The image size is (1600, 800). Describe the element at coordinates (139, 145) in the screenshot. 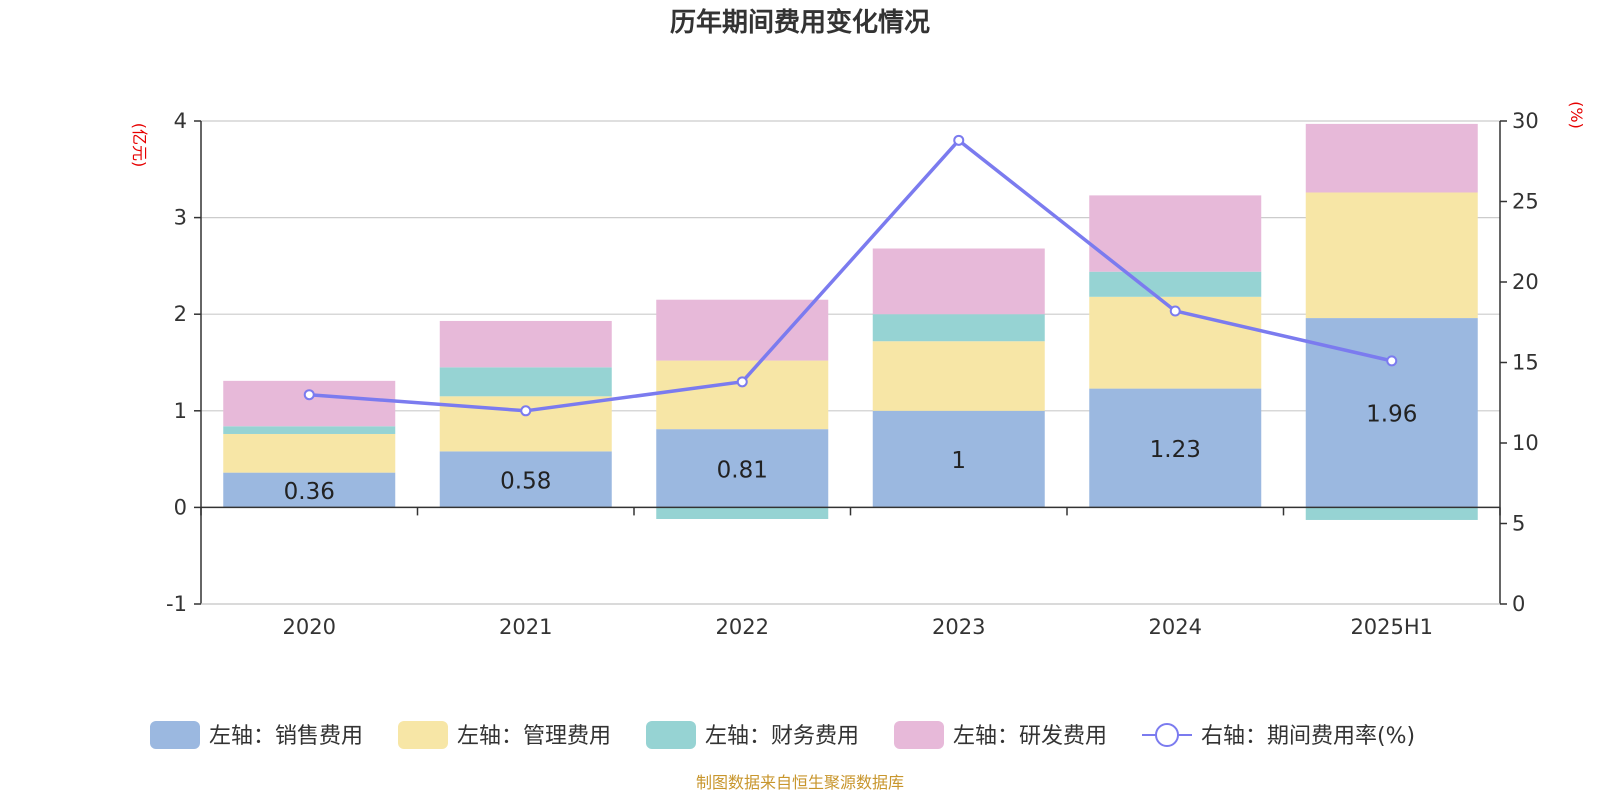

I see `left-axis-unit-label: (亿元)` at that location.